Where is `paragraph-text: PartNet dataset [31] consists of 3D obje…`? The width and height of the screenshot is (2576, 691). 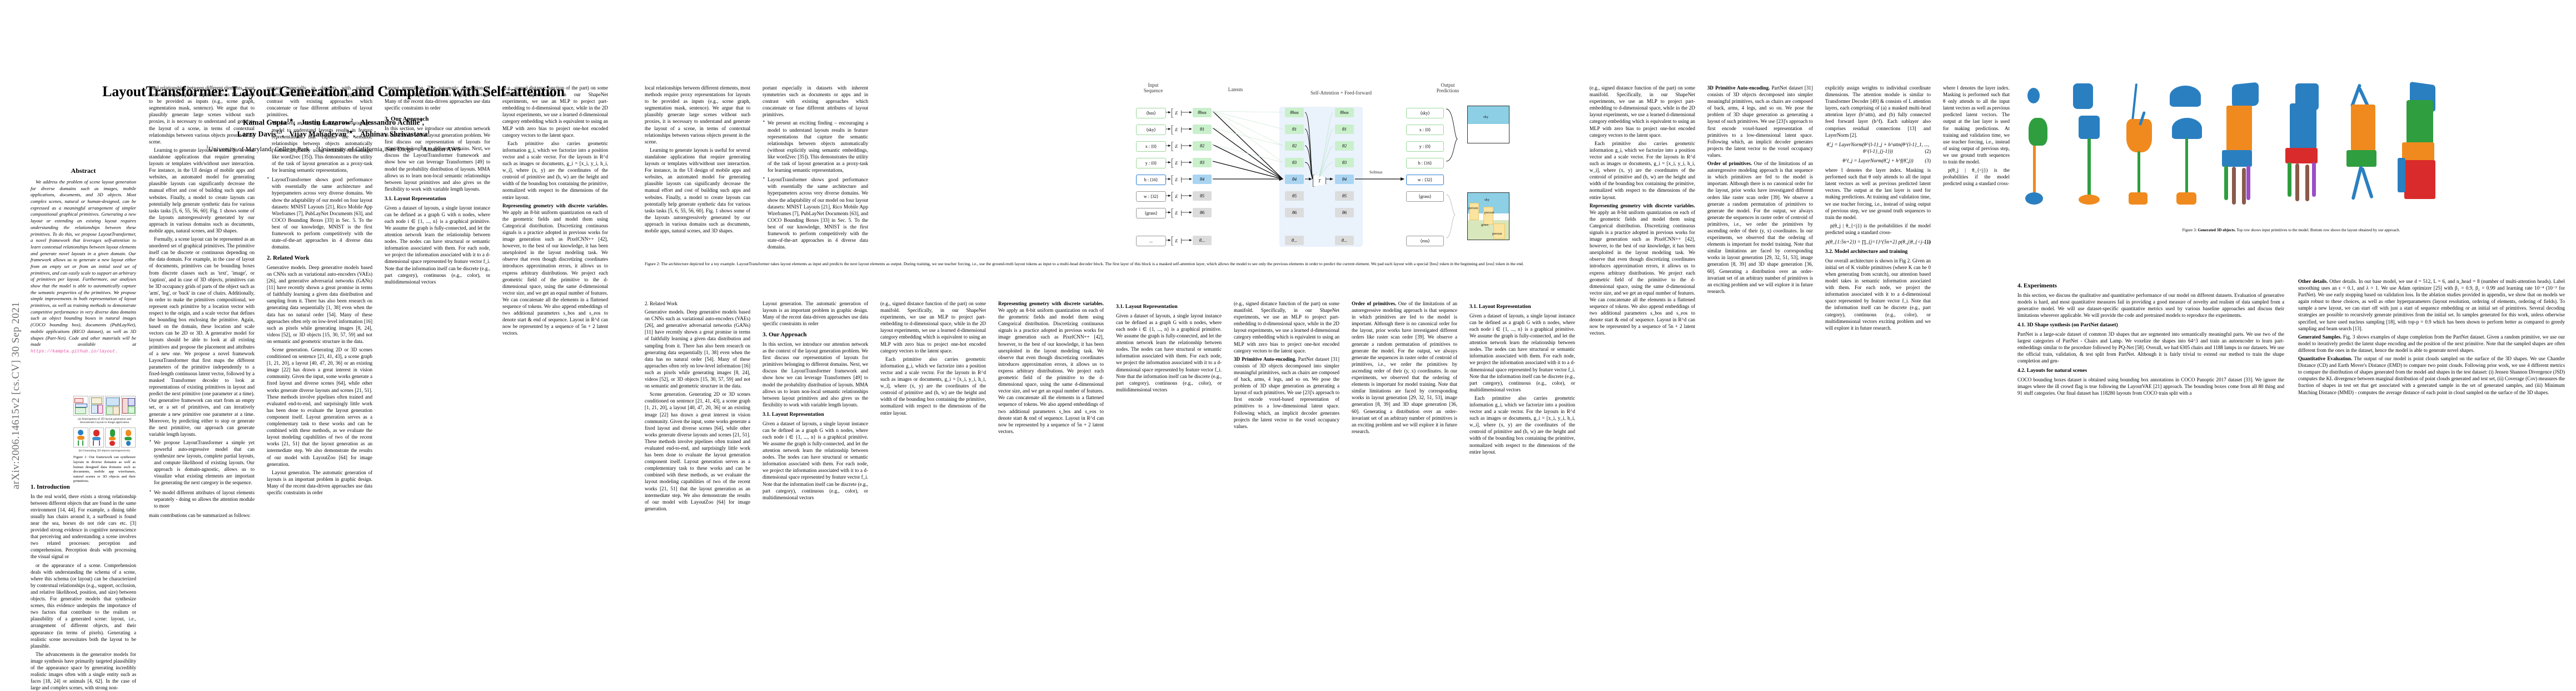
paragraph-text: PartNet dataset [31] consists of 3D obje… is located at coordinates (1760, 121).